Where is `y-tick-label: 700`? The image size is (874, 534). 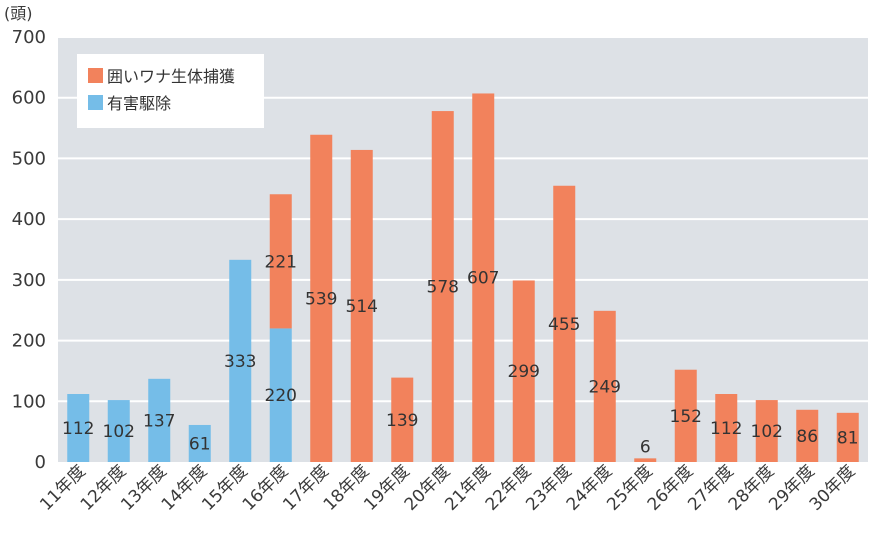 y-tick-label: 700 is located at coordinates (29, 37).